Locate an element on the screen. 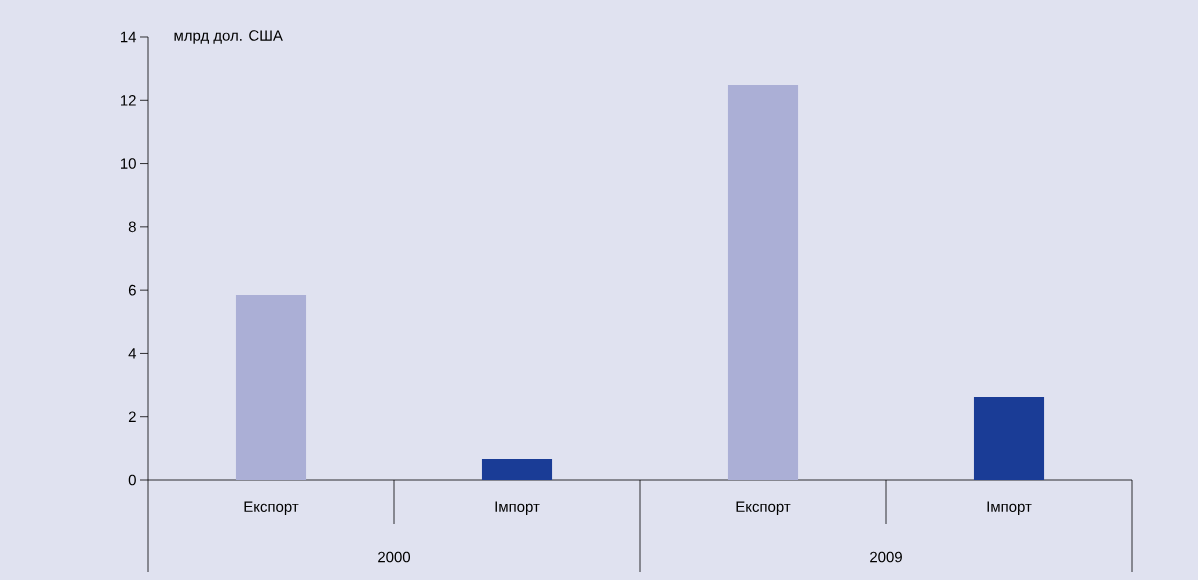  y-tick-label: 12 is located at coordinates (128, 100).